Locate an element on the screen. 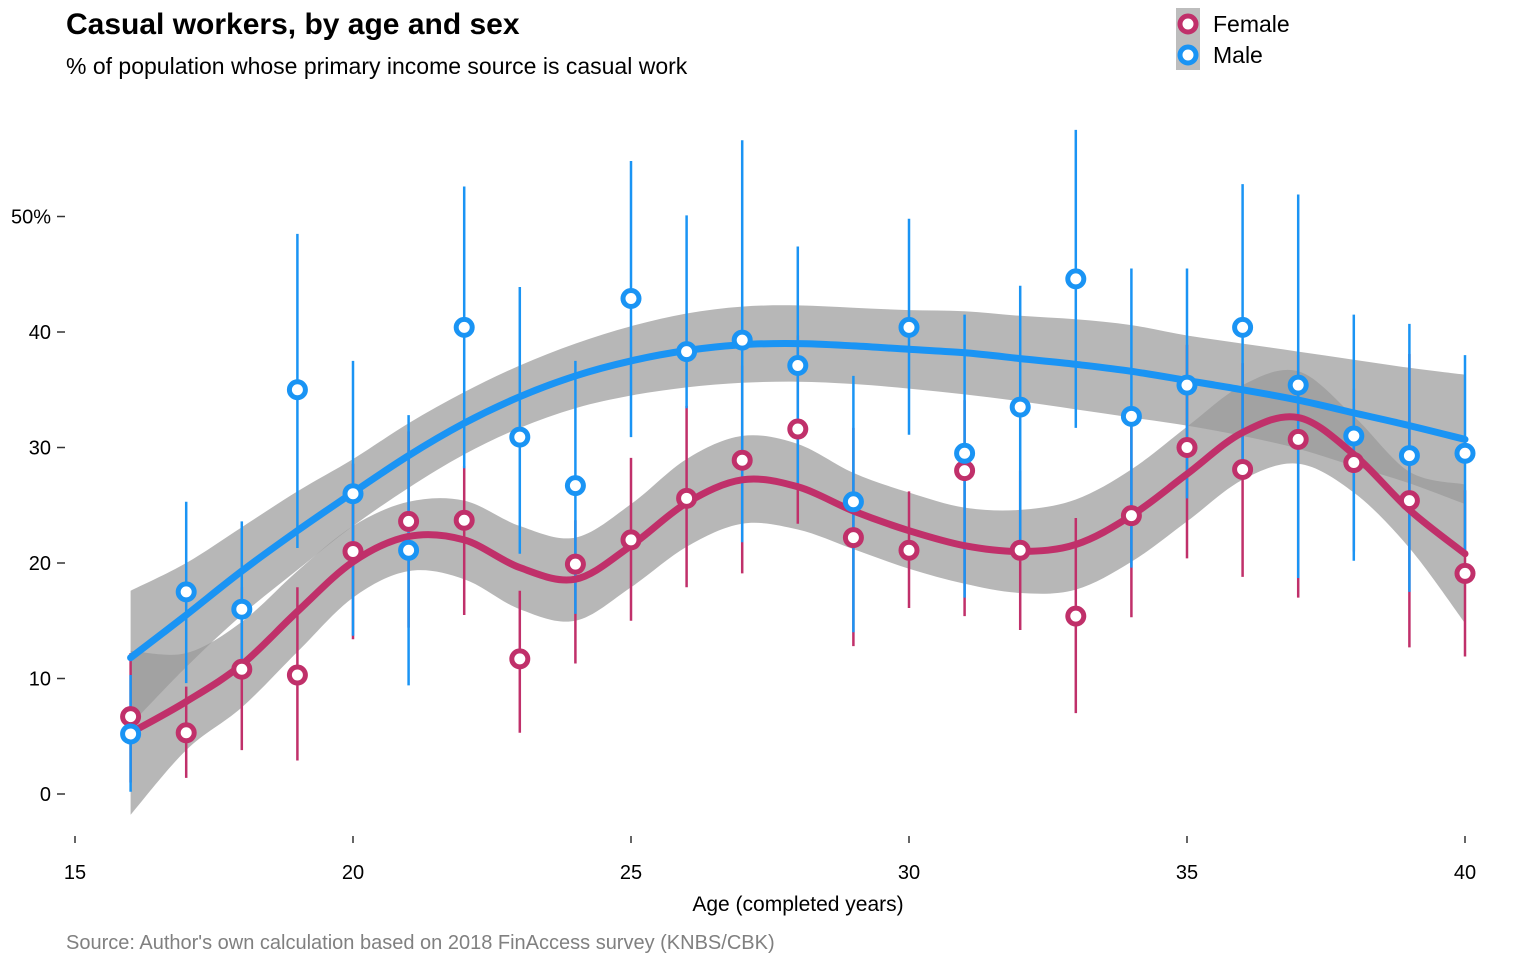  y-tick-label: 0 is located at coordinates (45, 795).